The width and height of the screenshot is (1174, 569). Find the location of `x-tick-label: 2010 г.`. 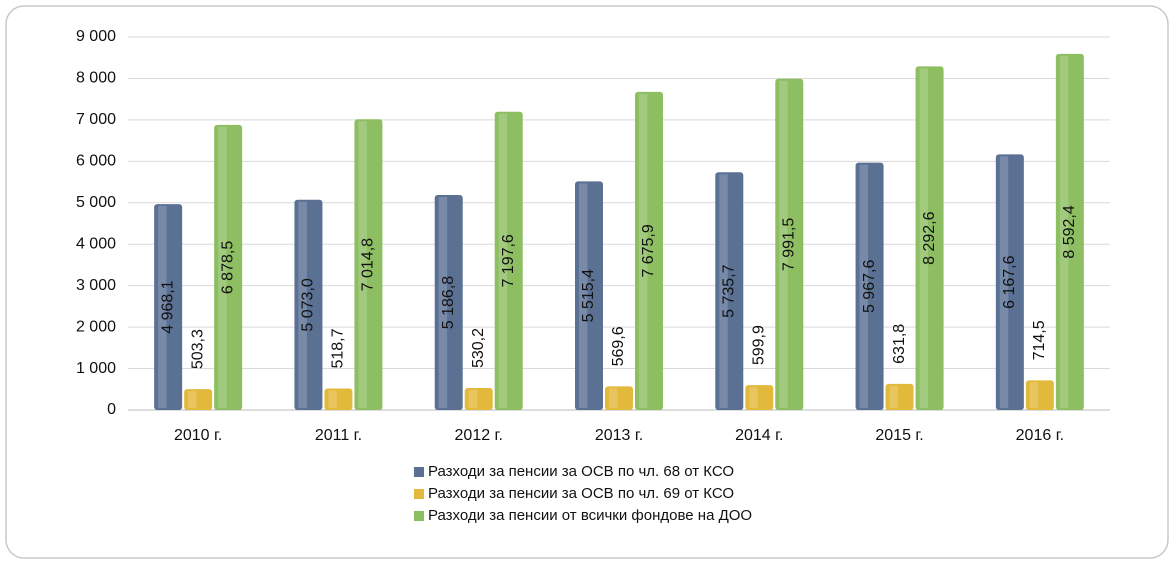

x-tick-label: 2010 г. is located at coordinates (198, 435).